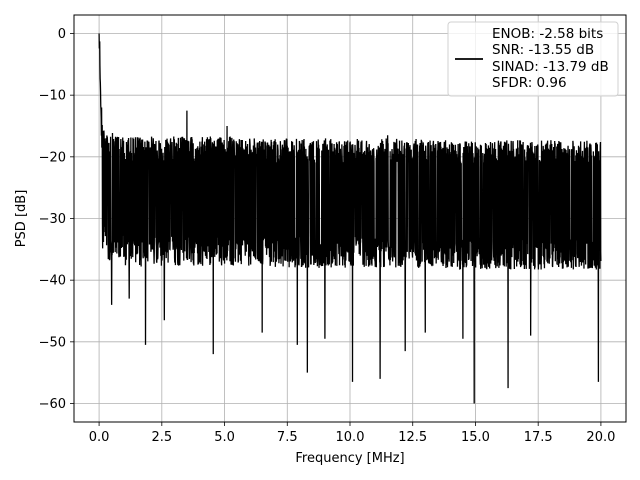  I want to click on y-tick-label: −30, so click(52, 219).